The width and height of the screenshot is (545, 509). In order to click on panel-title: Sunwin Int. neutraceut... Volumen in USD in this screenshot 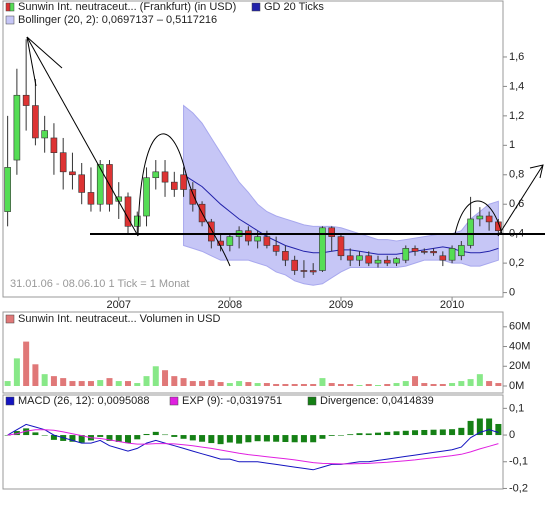, I will do `click(119, 319)`.